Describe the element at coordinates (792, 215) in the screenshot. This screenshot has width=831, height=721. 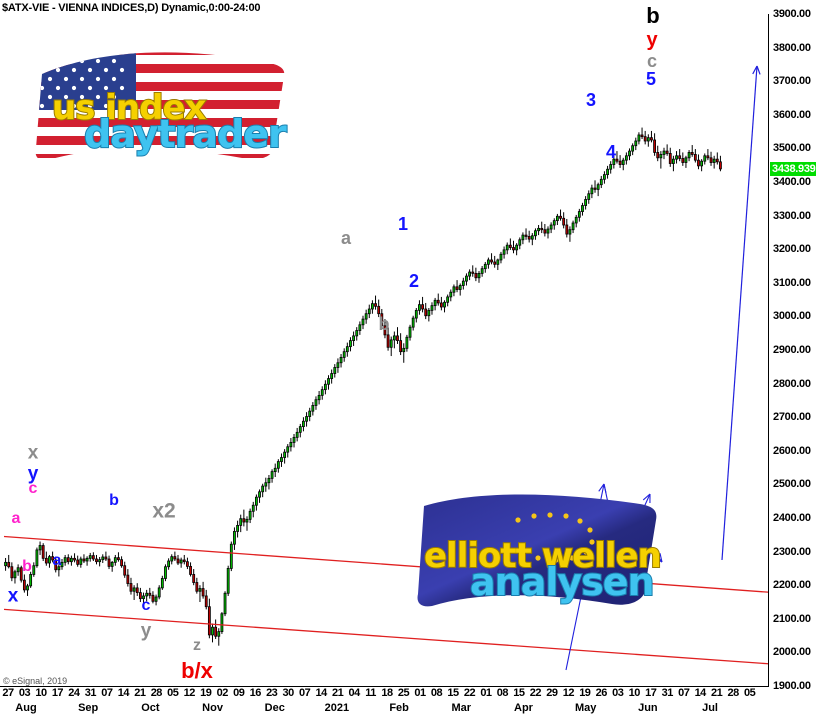
I see `price-tick: 3300.00` at that location.